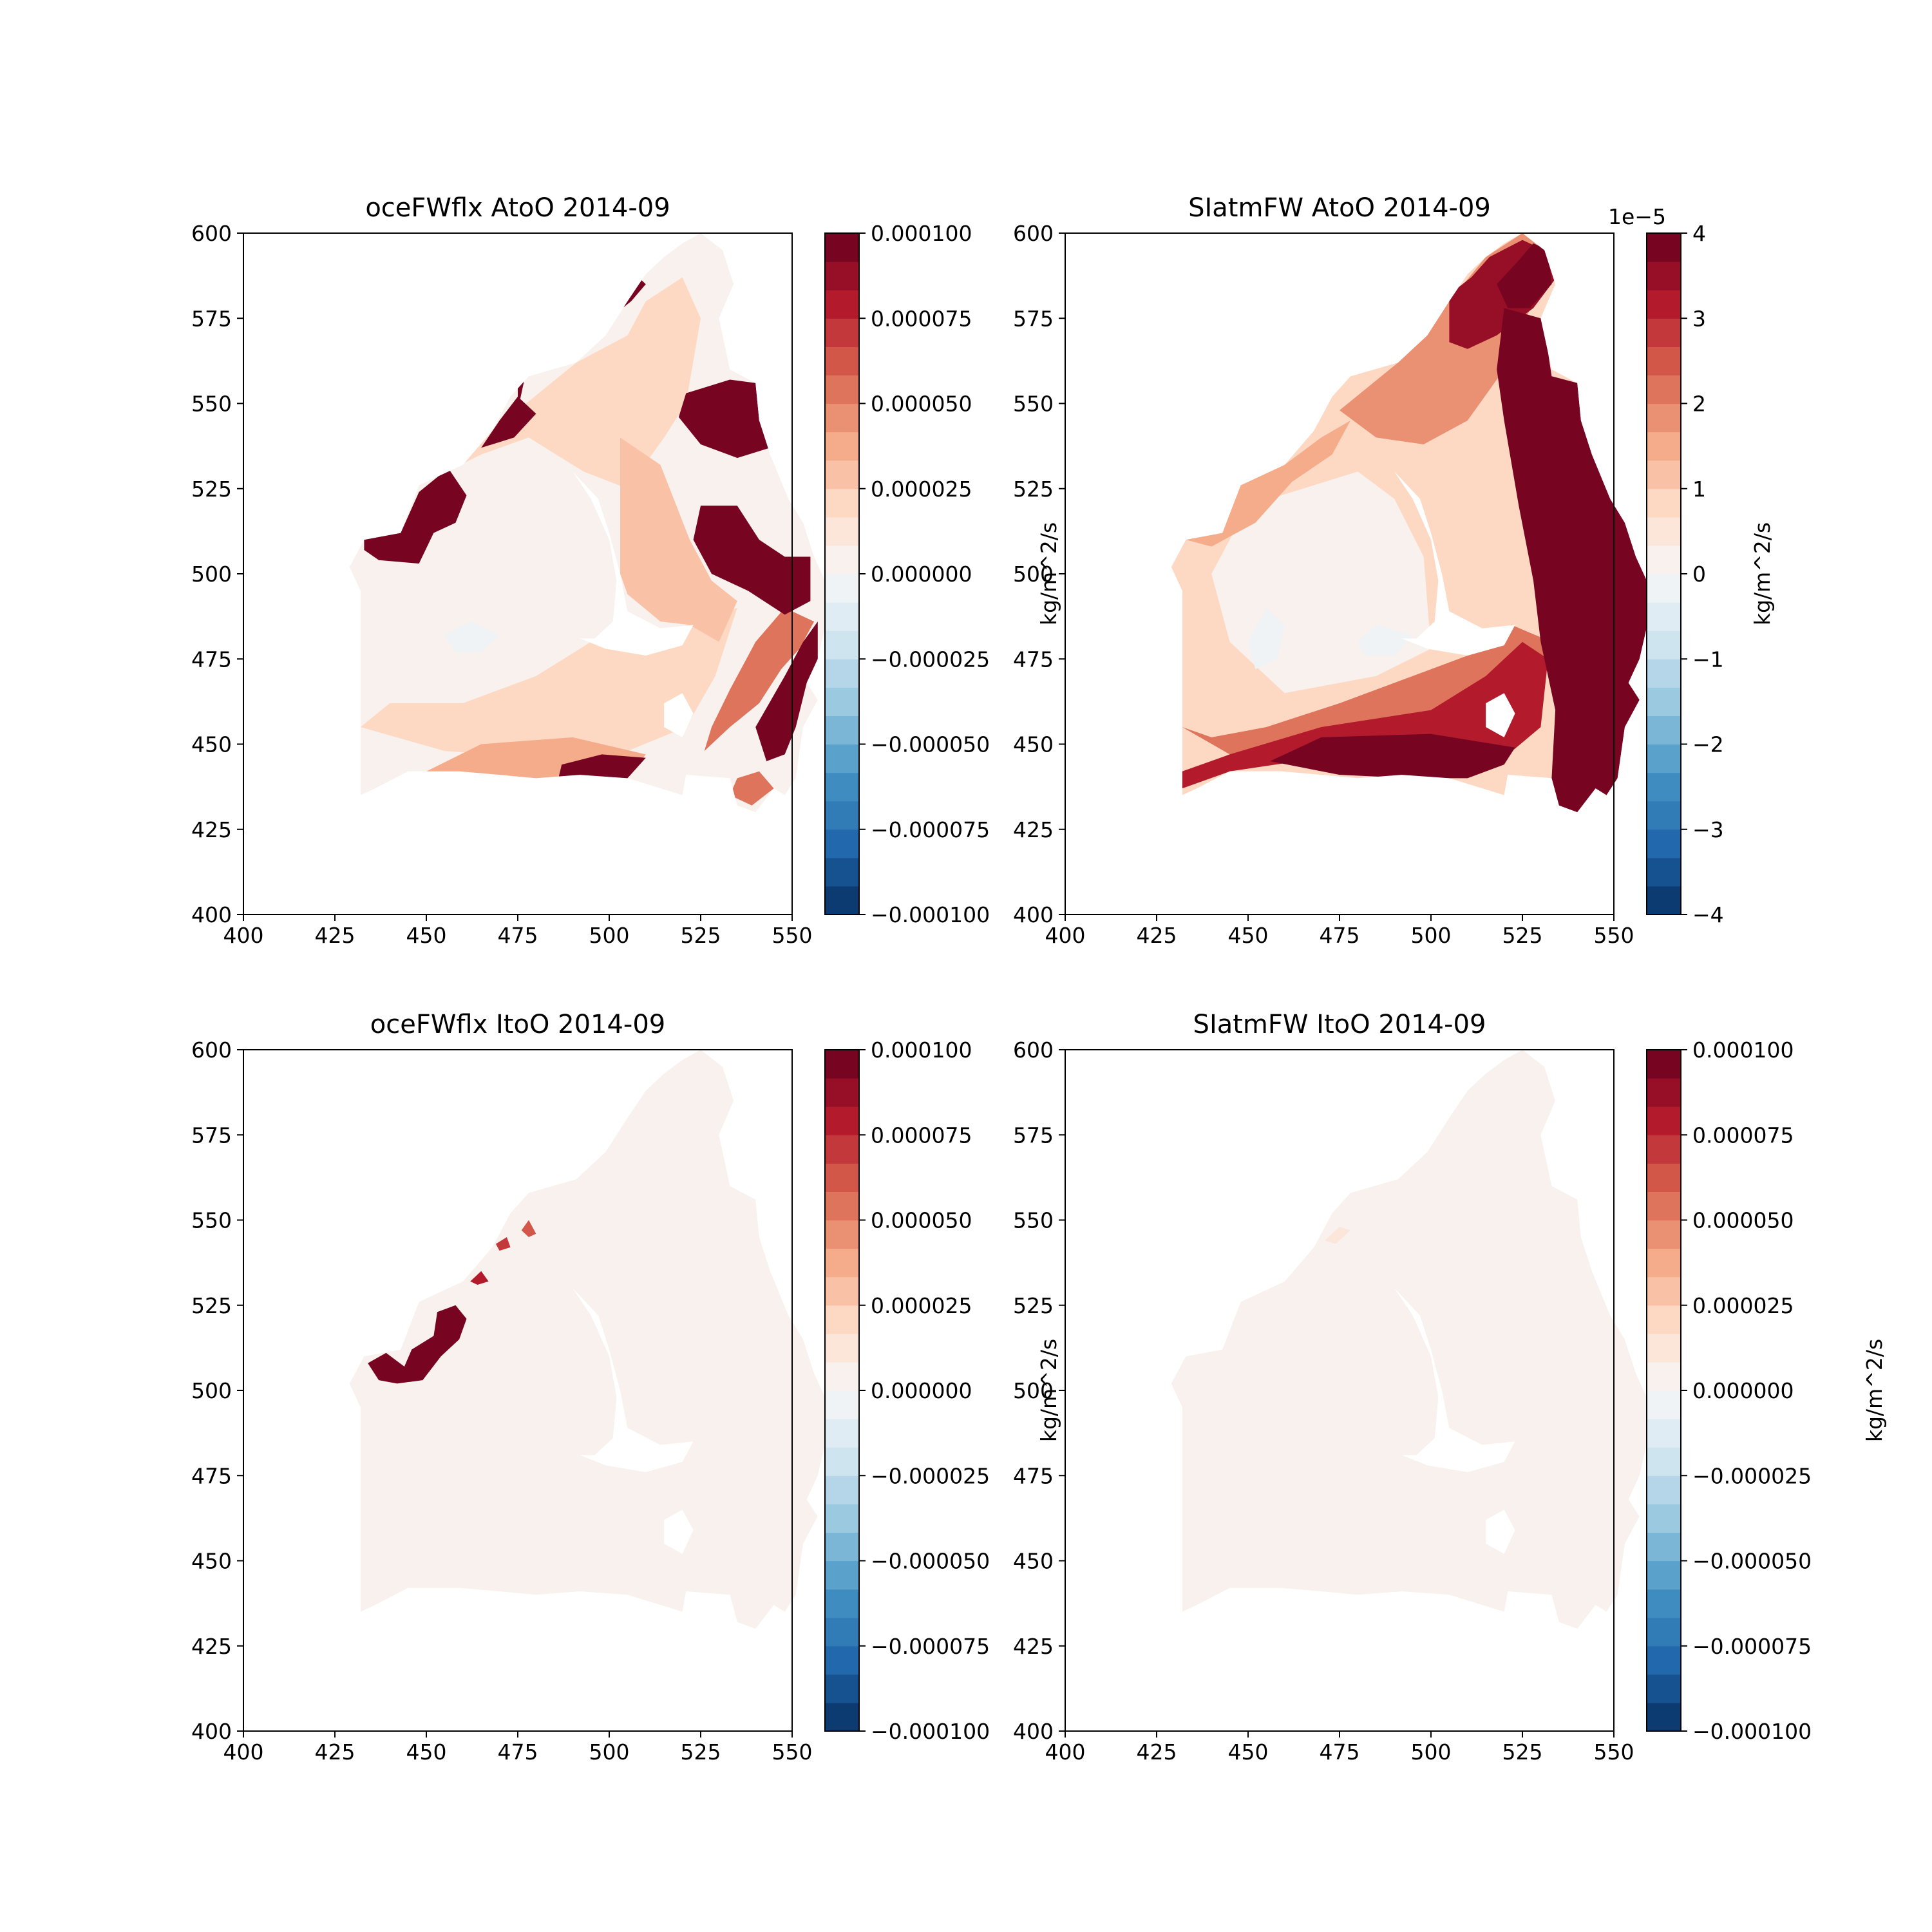  What do you see at coordinates (1743, 1305) in the screenshot?
I see `colorbar-tick-label: 0.000025` at bounding box center [1743, 1305].